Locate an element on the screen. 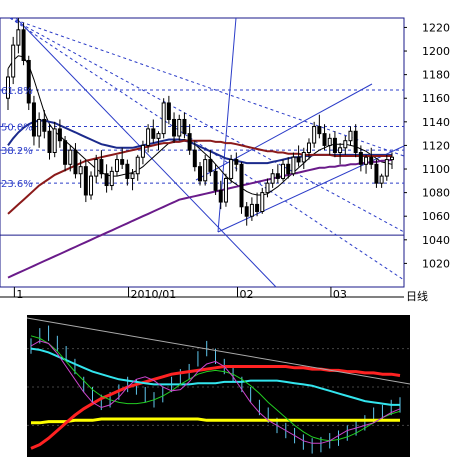 The height and width of the screenshot is (464, 450). x-tick-label: 2010/01 is located at coordinates (154, 294).